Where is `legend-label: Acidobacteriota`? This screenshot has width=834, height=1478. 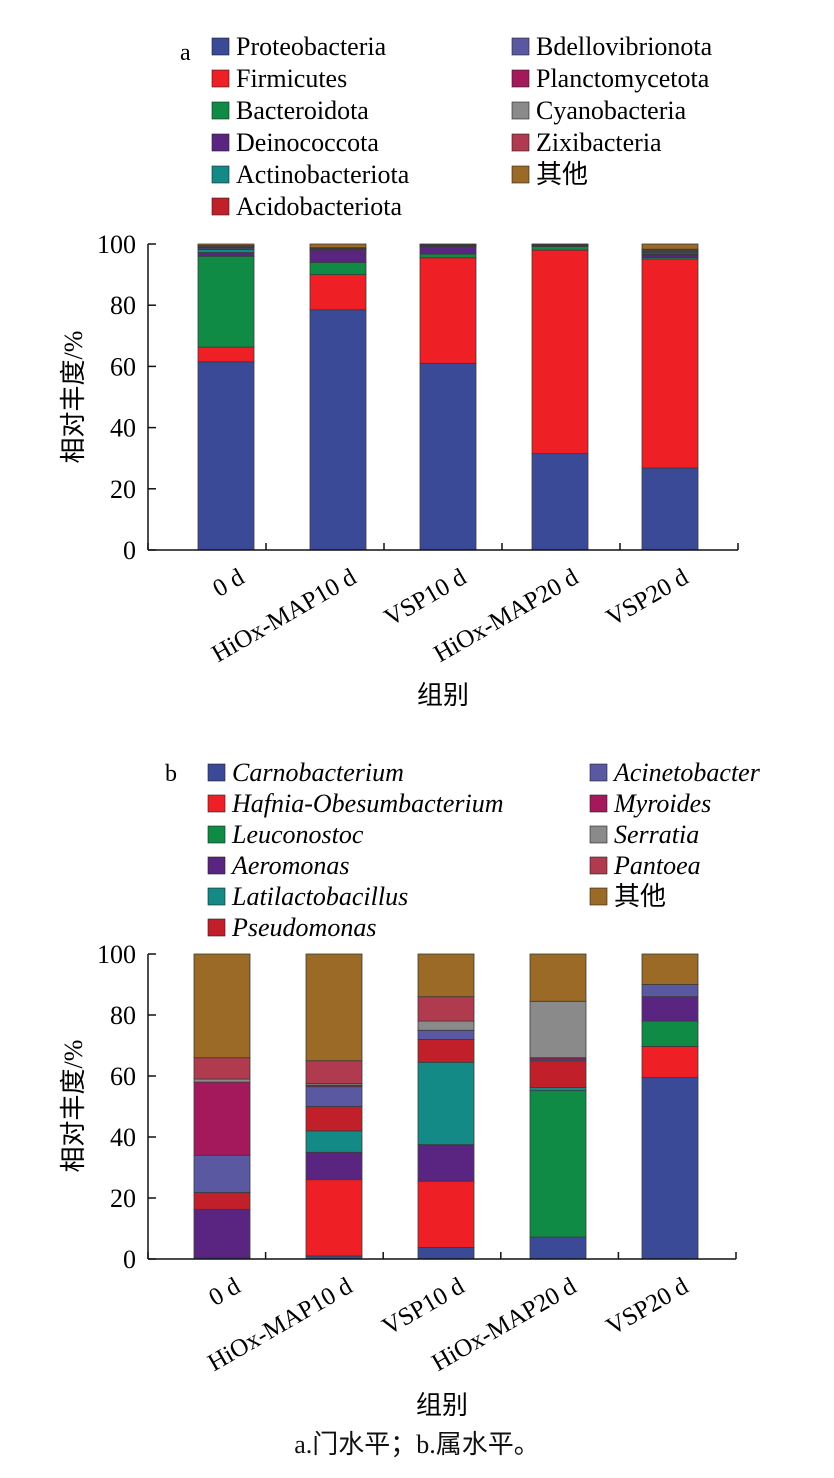 legend-label: Acidobacteriota is located at coordinates (319, 206).